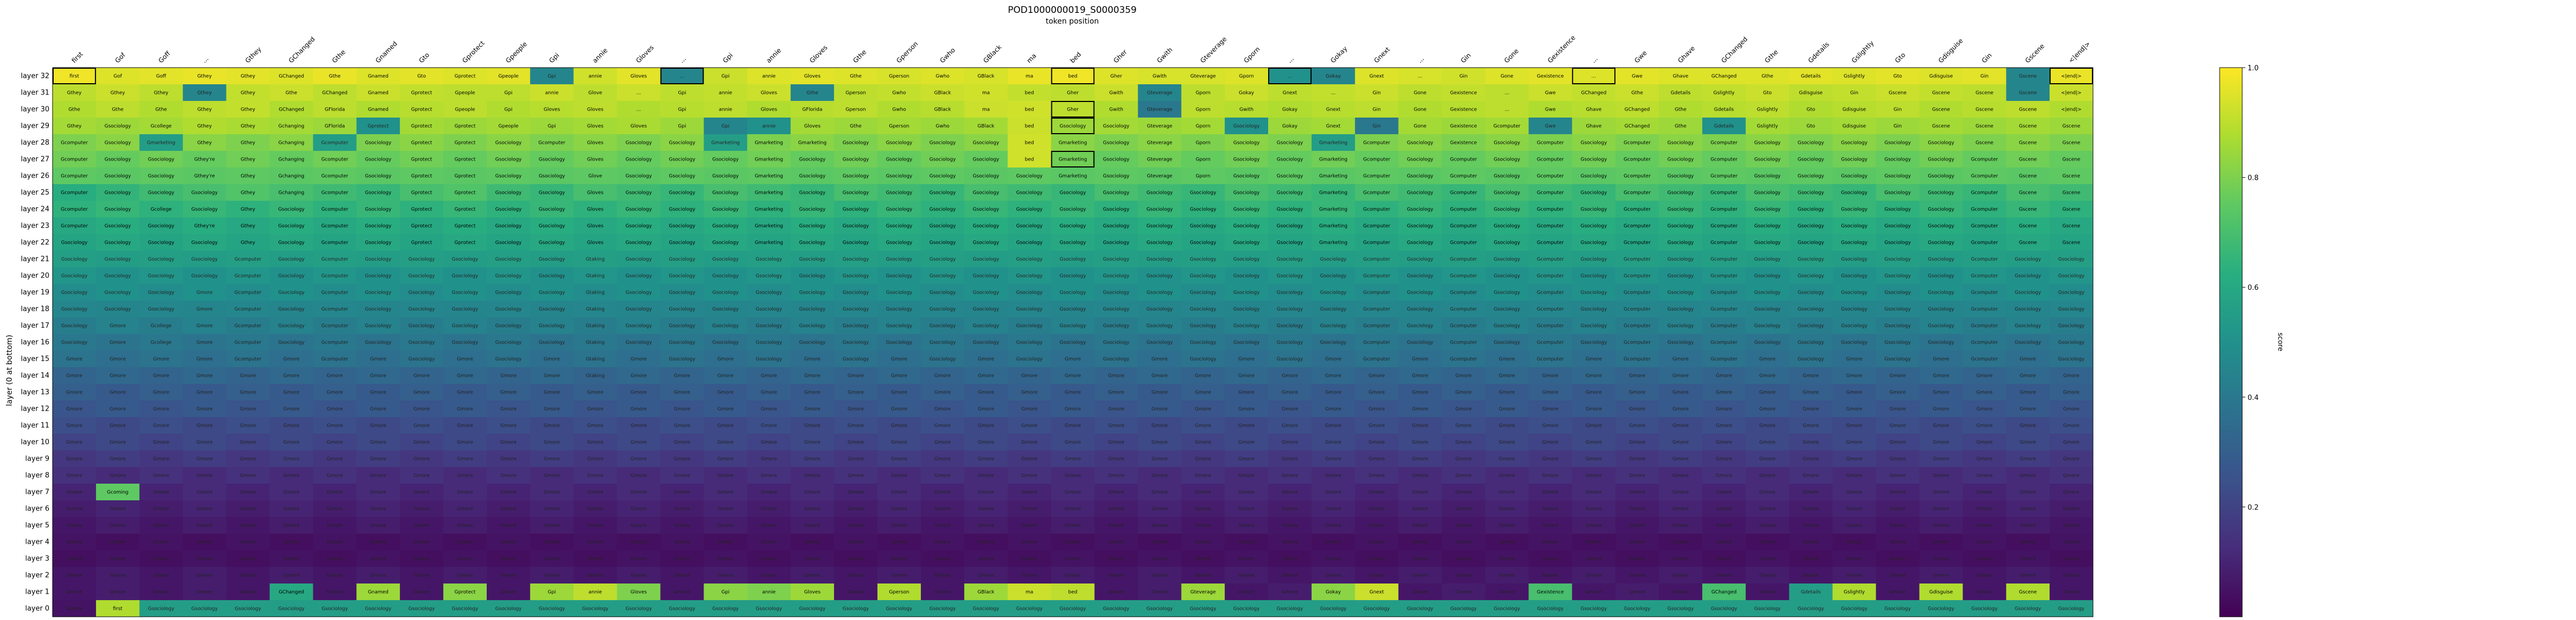 This screenshot has width=2576, height=620. What do you see at coordinates (1941, 110) in the screenshot?
I see `cell-label: Gscene` at bounding box center [1941, 110].